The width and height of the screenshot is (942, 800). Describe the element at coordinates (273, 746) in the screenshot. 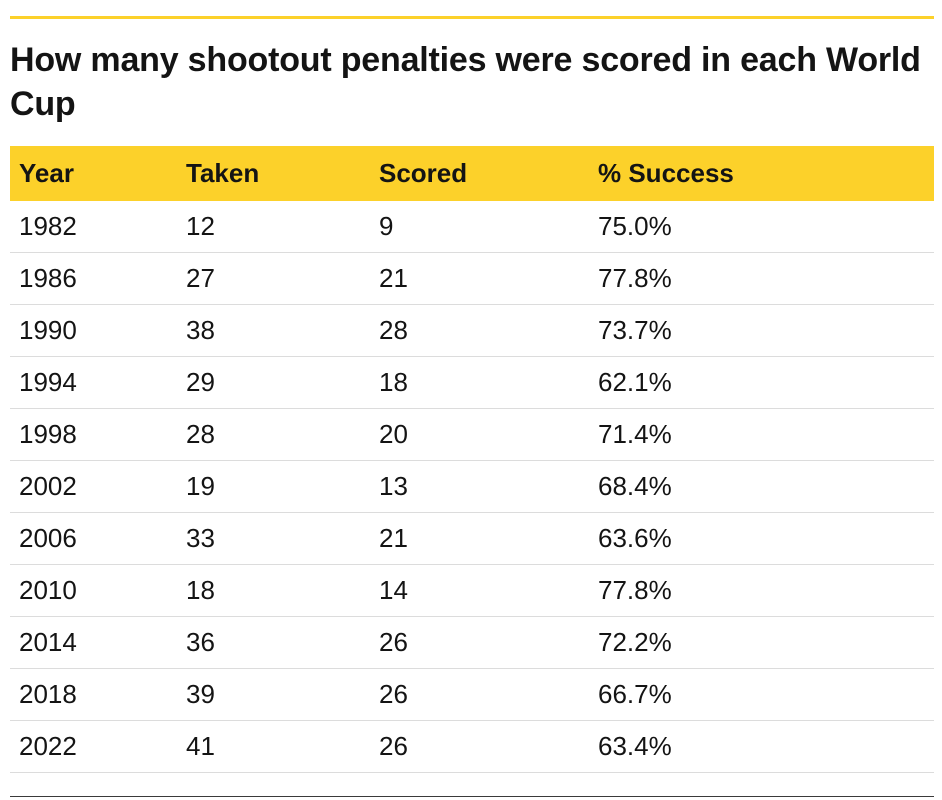

I see `cell-taken: 41` at that location.